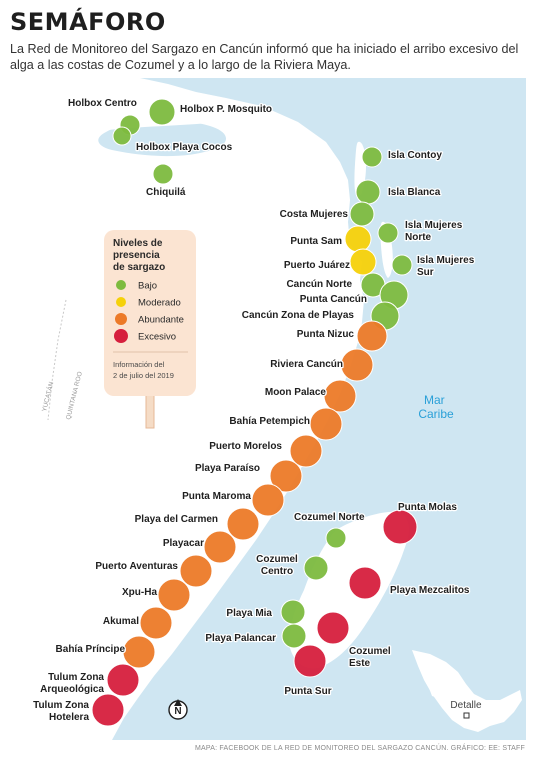  I want to click on marker-punta-nizuc, so click(372, 336).